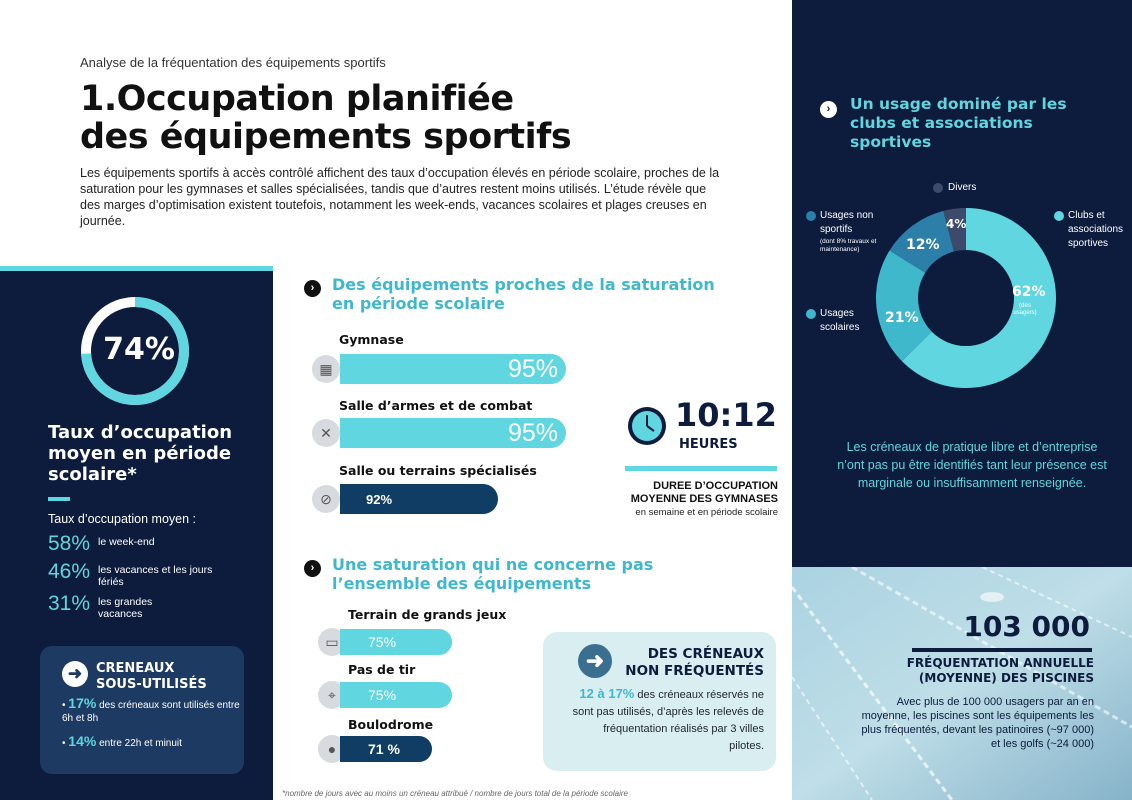 This screenshot has height=800, width=1132. Describe the element at coordinates (326, 433) in the screenshot. I see `fencing-icon: ✕` at that location.